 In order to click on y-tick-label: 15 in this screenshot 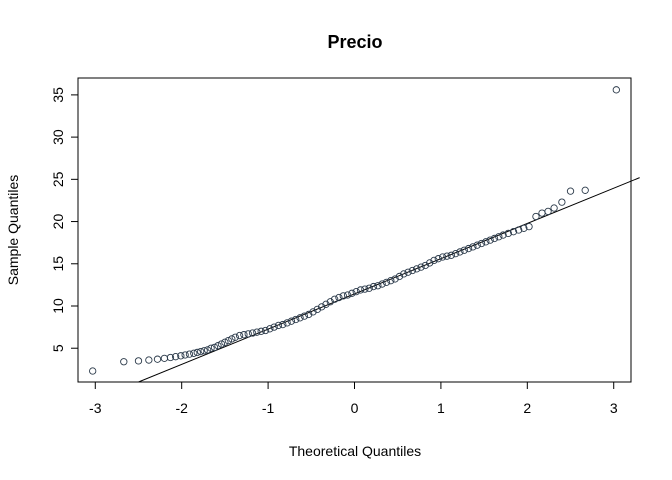, I will do `click(58, 264)`.